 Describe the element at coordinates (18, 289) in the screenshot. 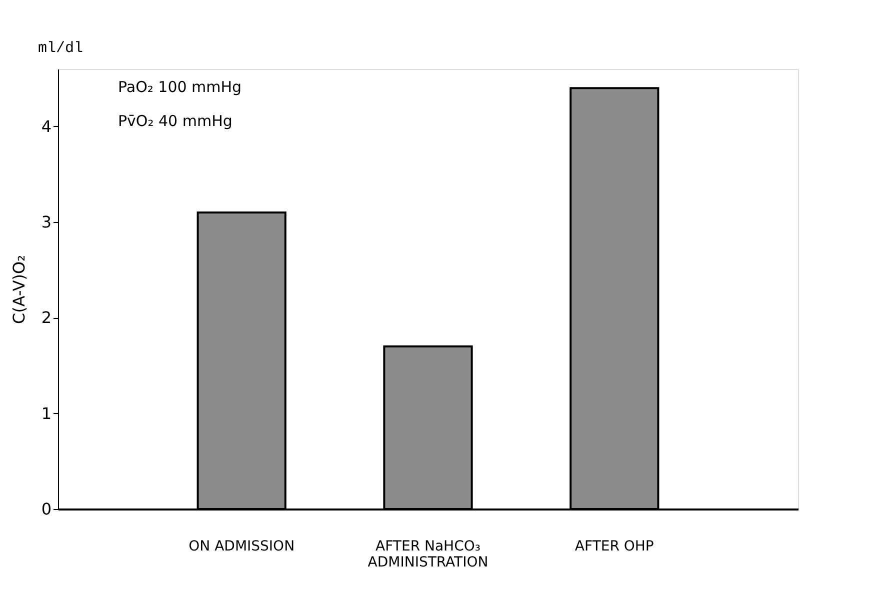

I see `y-axis-title: C(A-V)O₂` at that location.